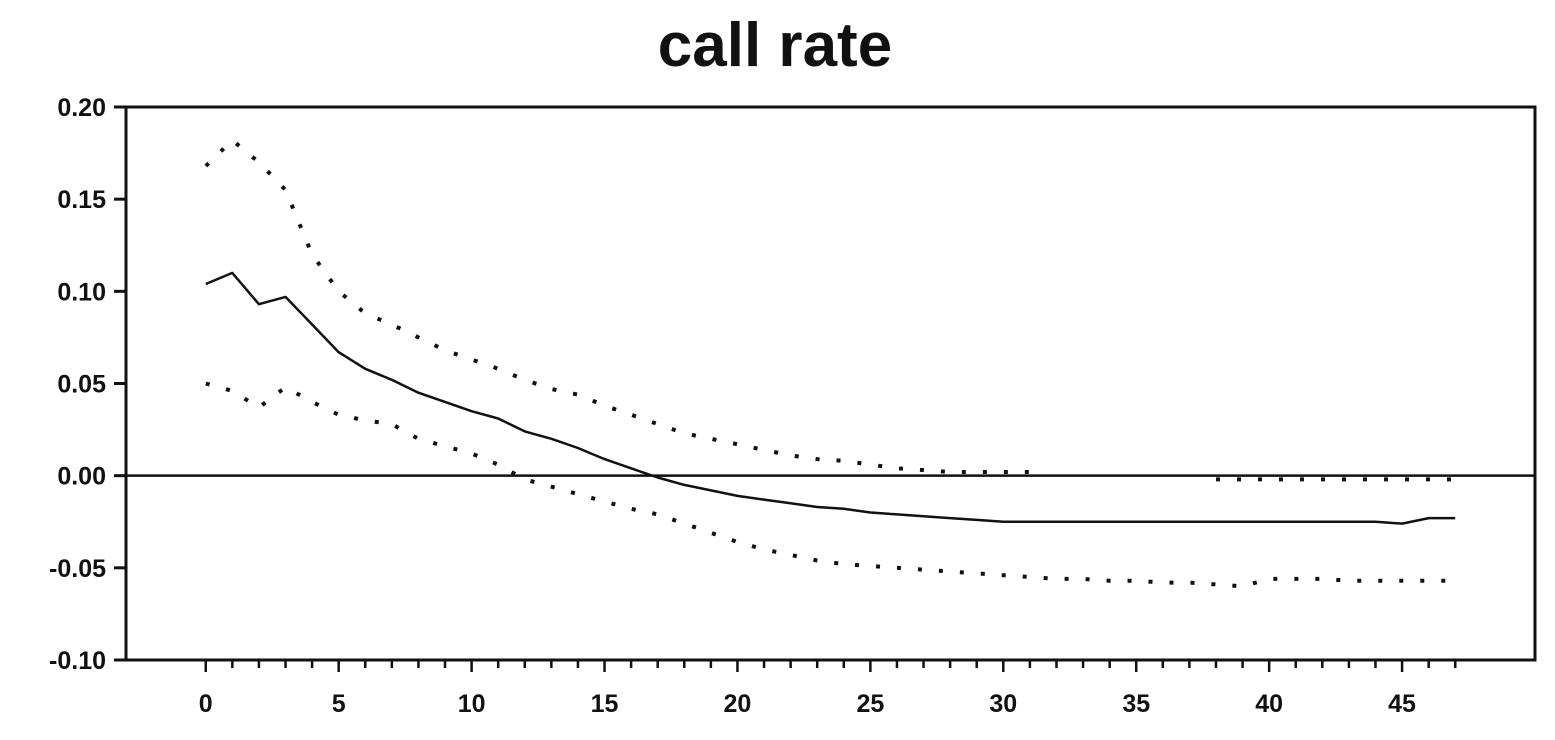  I want to click on y-tick-label: 0.10, so click(81, 292).